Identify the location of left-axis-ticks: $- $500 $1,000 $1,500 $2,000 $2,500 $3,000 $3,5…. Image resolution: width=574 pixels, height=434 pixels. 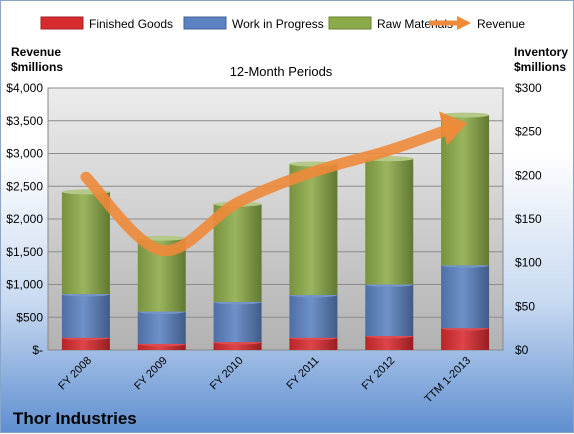
(24, 219).